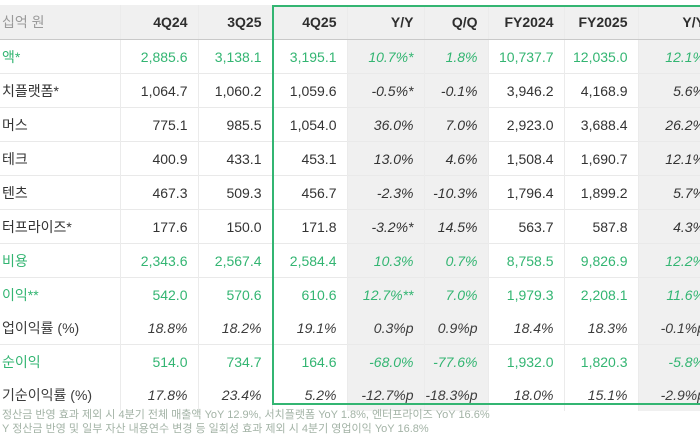  I want to click on row-label: 액*, so click(11, 56).